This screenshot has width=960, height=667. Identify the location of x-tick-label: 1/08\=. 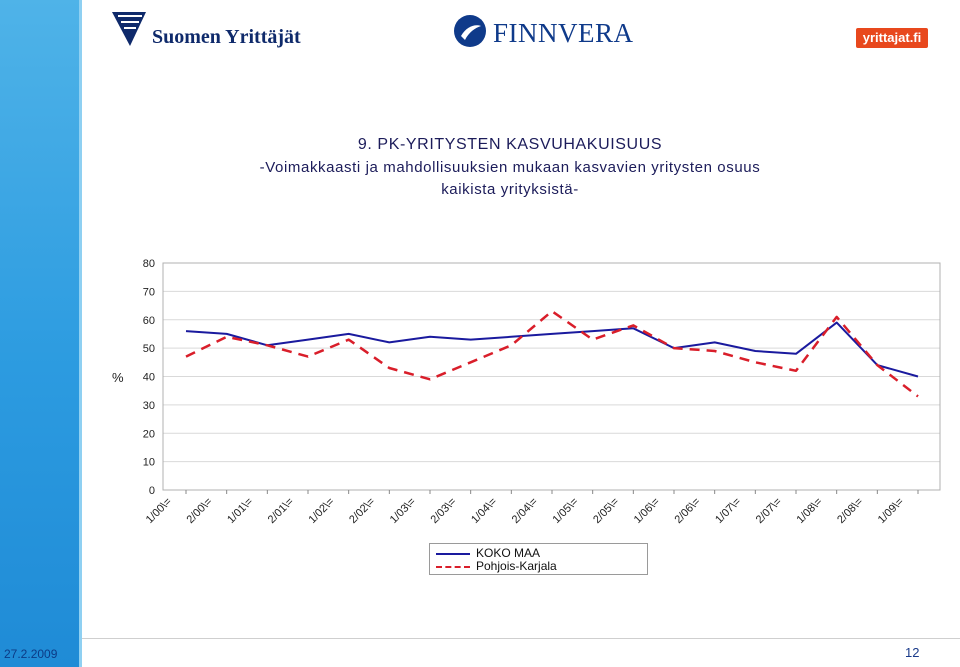
(809, 511).